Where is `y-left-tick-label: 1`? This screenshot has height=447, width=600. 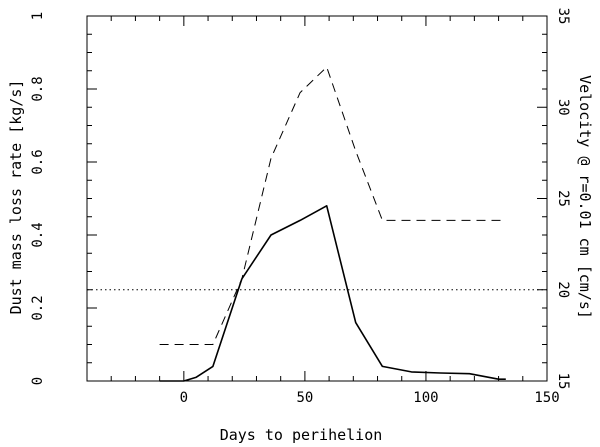
y-left-tick-label: 1 is located at coordinates (38, 16).